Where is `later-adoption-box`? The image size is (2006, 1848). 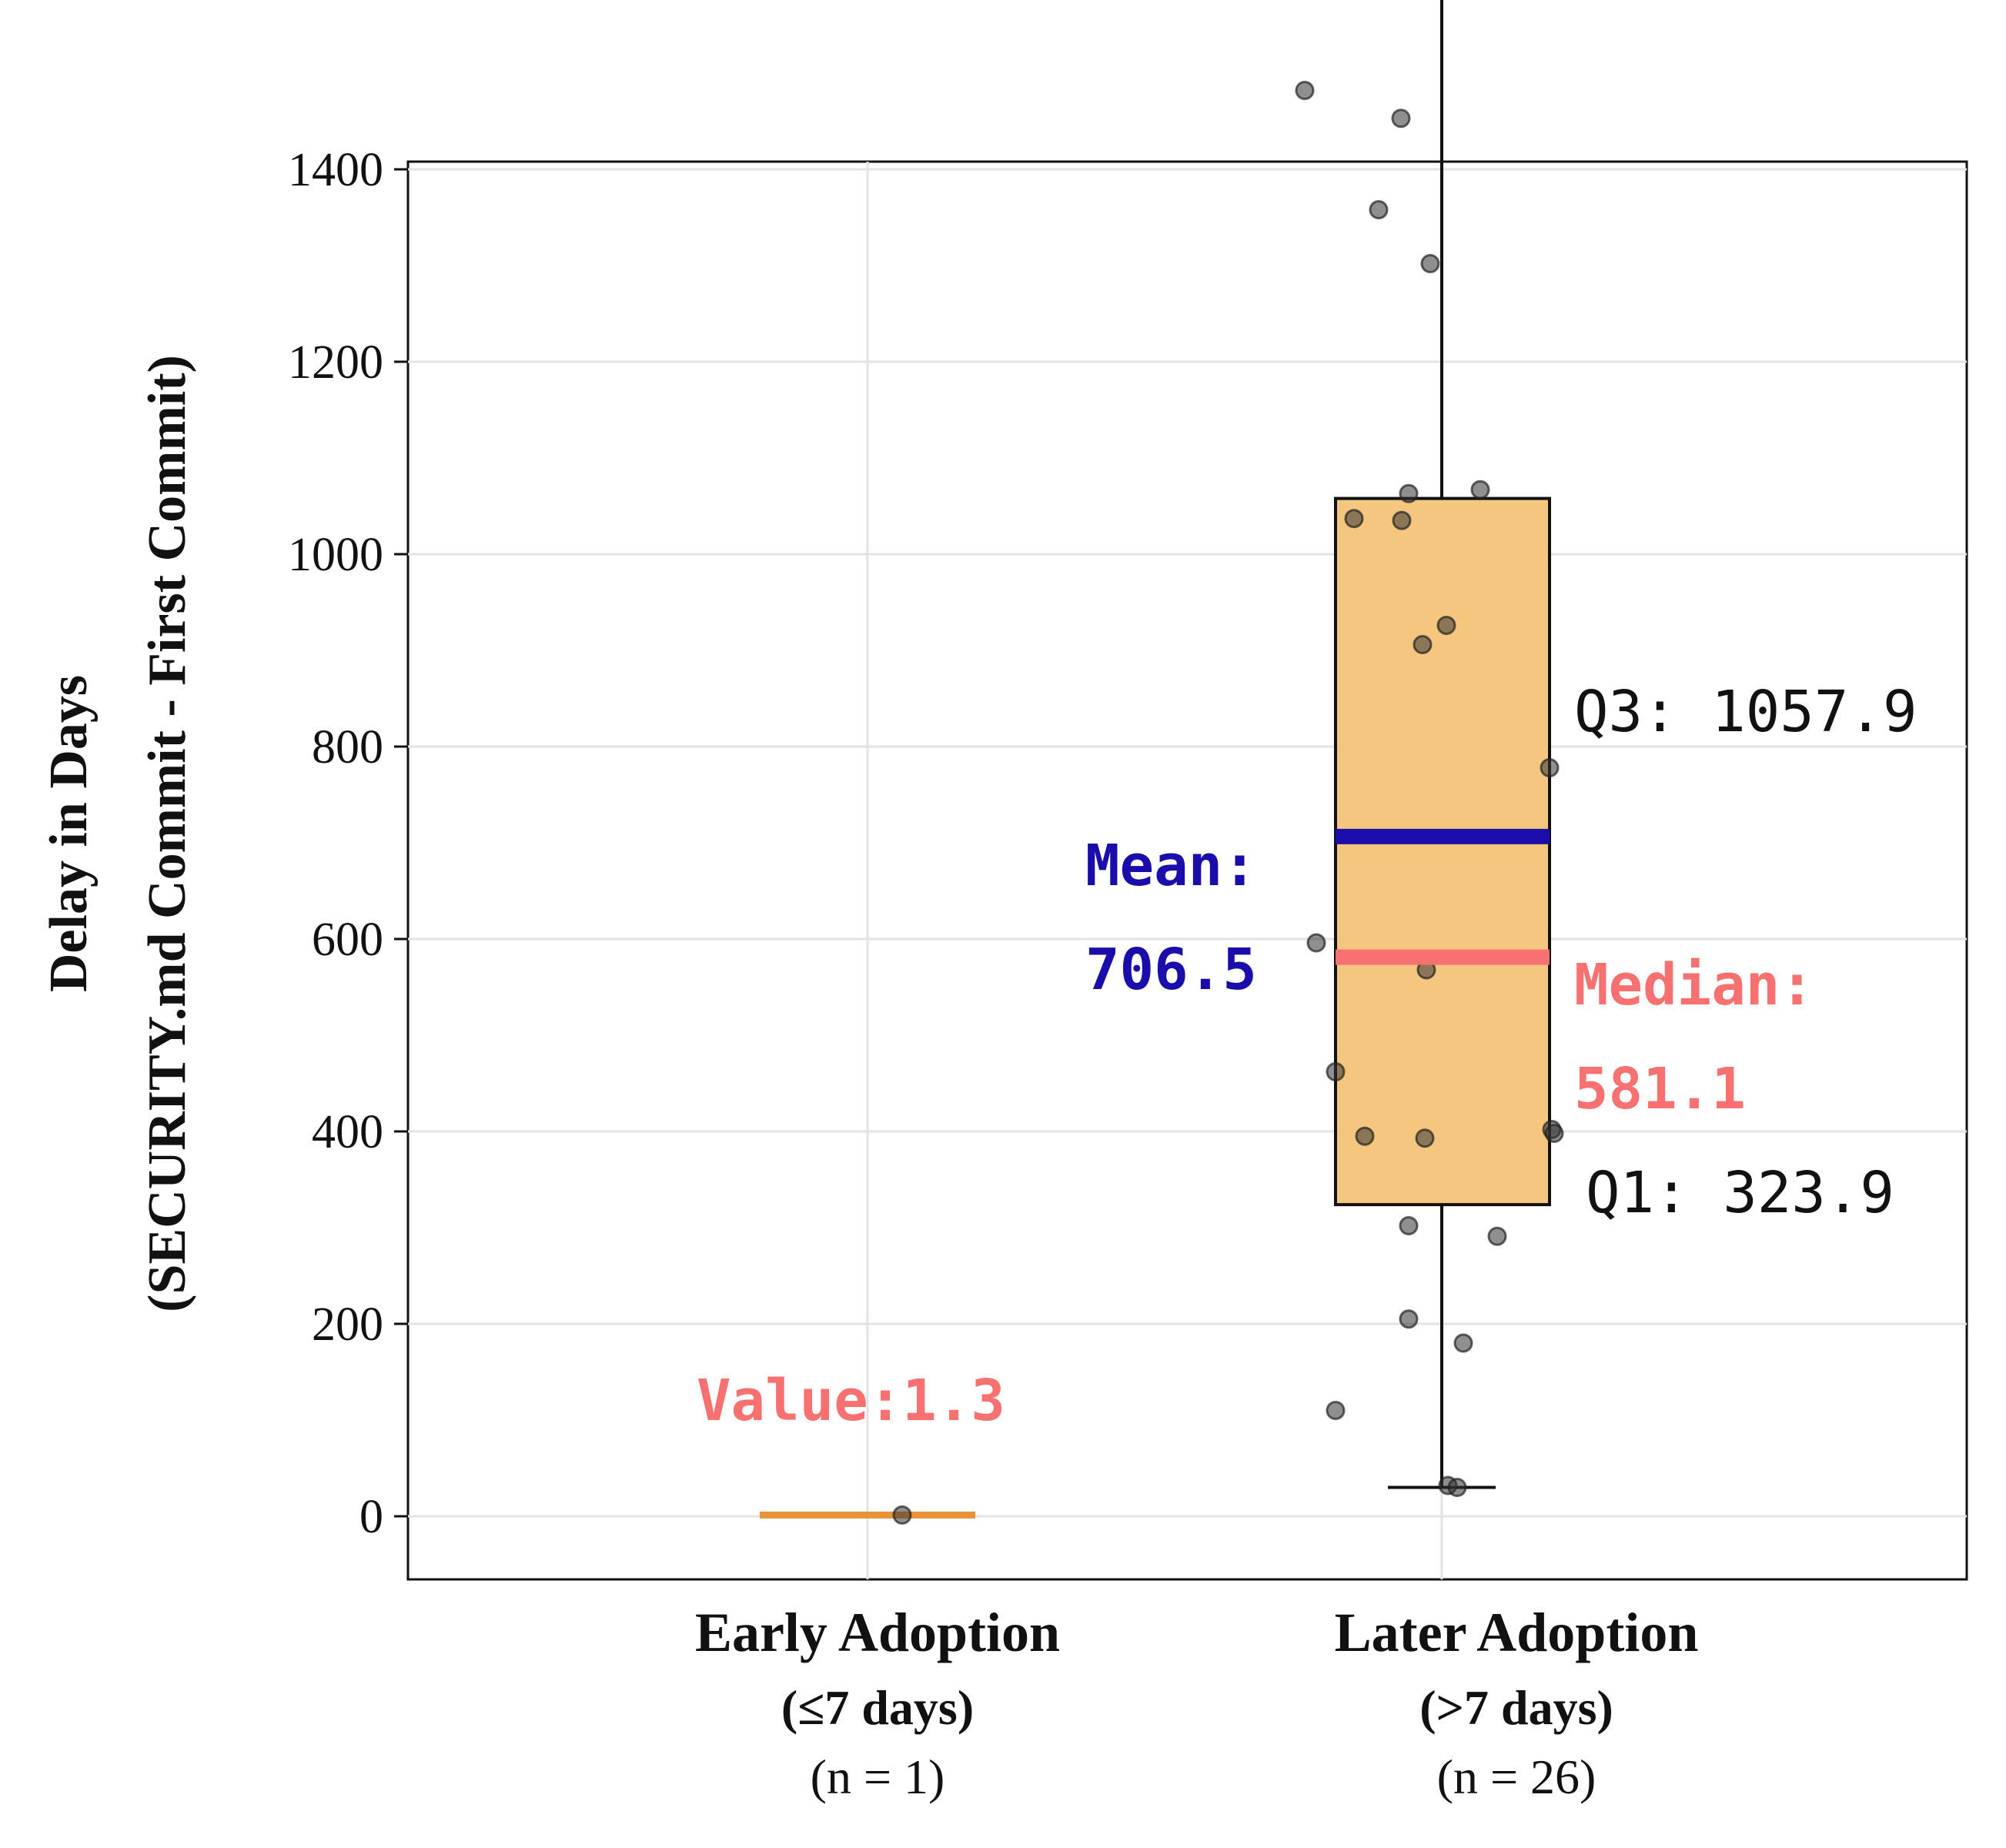
later-adoption-box is located at coordinates (1442, 744).